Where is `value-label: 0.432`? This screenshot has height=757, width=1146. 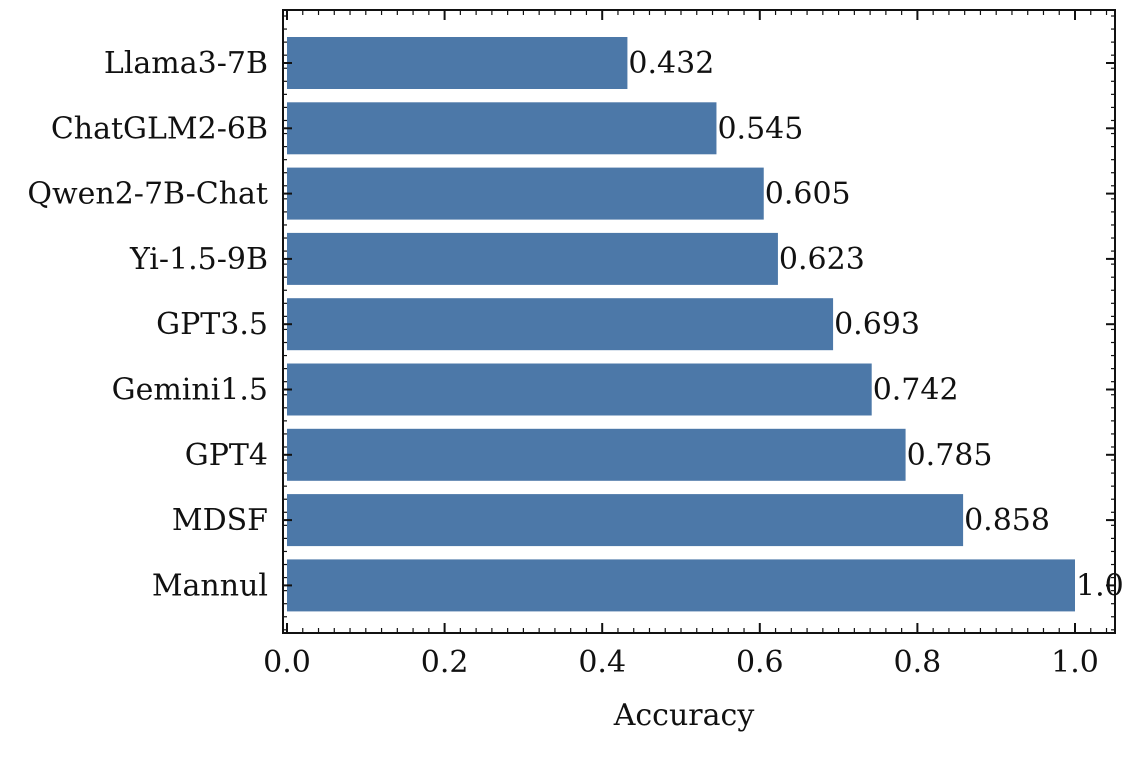
value-label: 0.432 is located at coordinates (671, 63).